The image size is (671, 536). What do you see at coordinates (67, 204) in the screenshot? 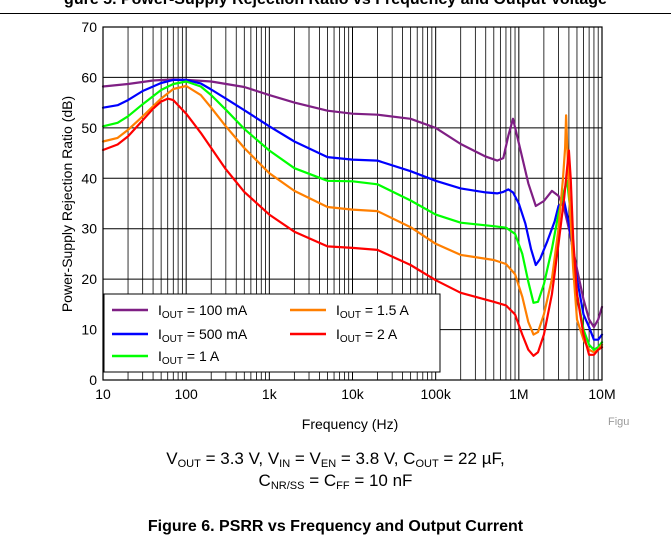
I see `y-axis-title: Power-Supply Rejection Ratio (dB)` at bounding box center [67, 204].